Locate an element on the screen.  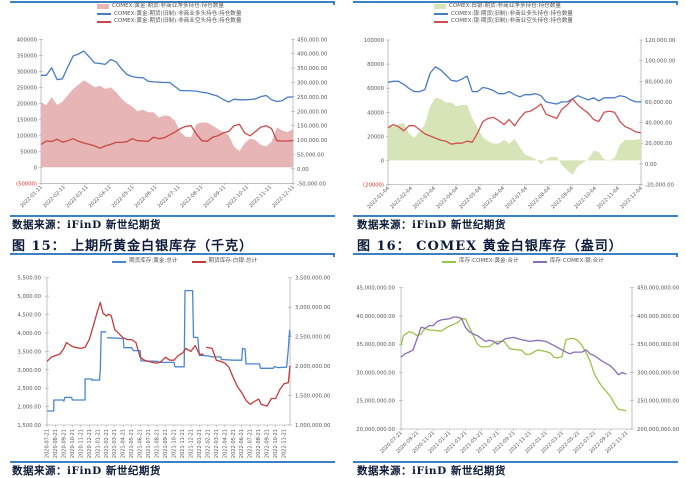
right-tick-label: 40,000.00 is located at coordinates (659, 124).